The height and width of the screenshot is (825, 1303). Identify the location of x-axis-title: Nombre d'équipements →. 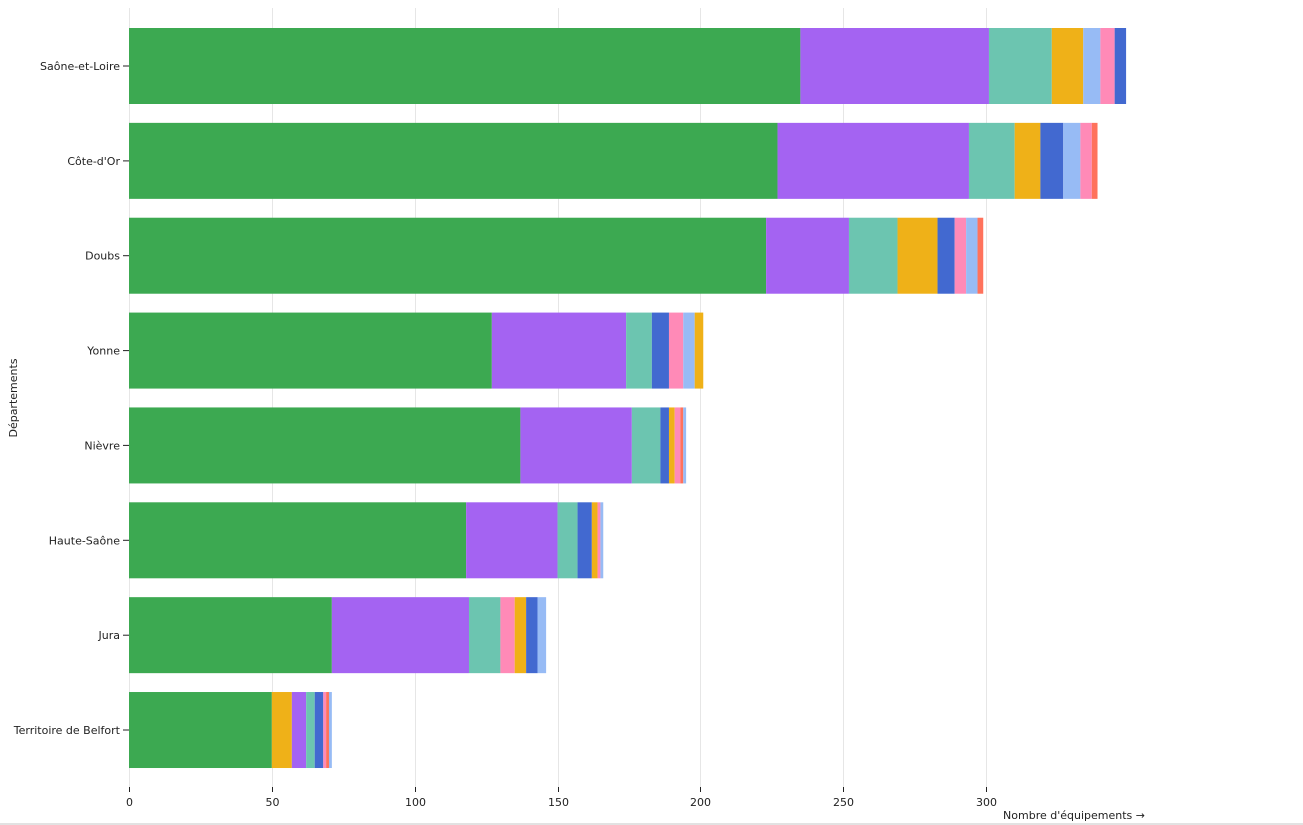
(1074, 815).